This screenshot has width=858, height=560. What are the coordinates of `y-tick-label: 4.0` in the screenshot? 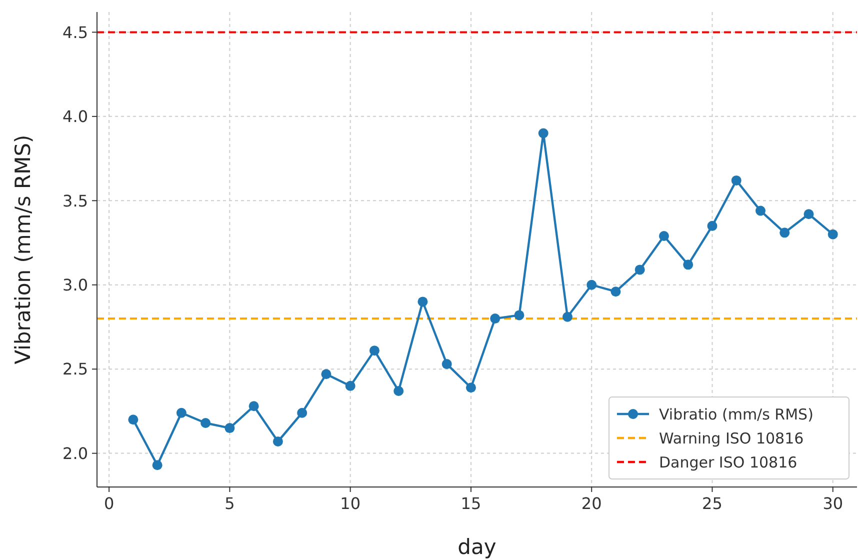 It's located at (75, 116).